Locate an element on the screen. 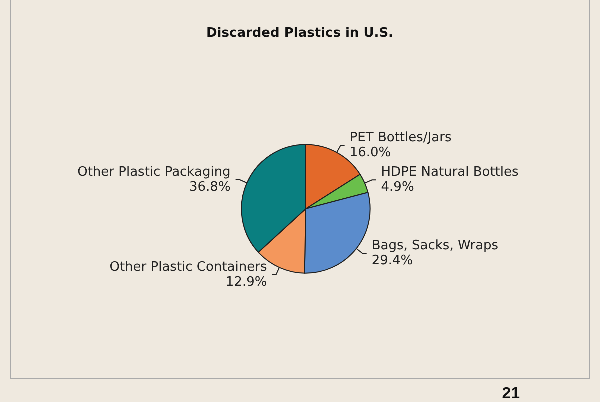  data-label: 12.9% is located at coordinates (247, 282).